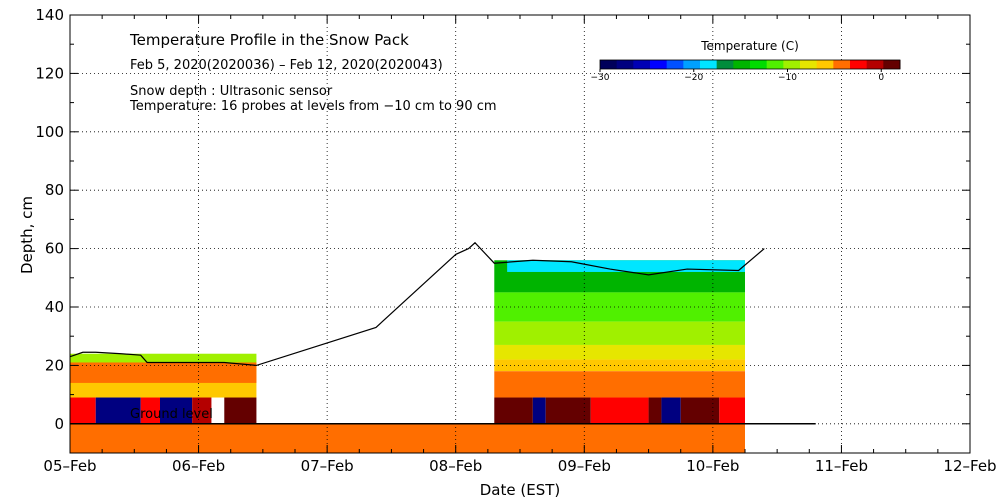 The height and width of the screenshot is (500, 1000). I want to click on y-tick-label: 0, so click(59, 424).